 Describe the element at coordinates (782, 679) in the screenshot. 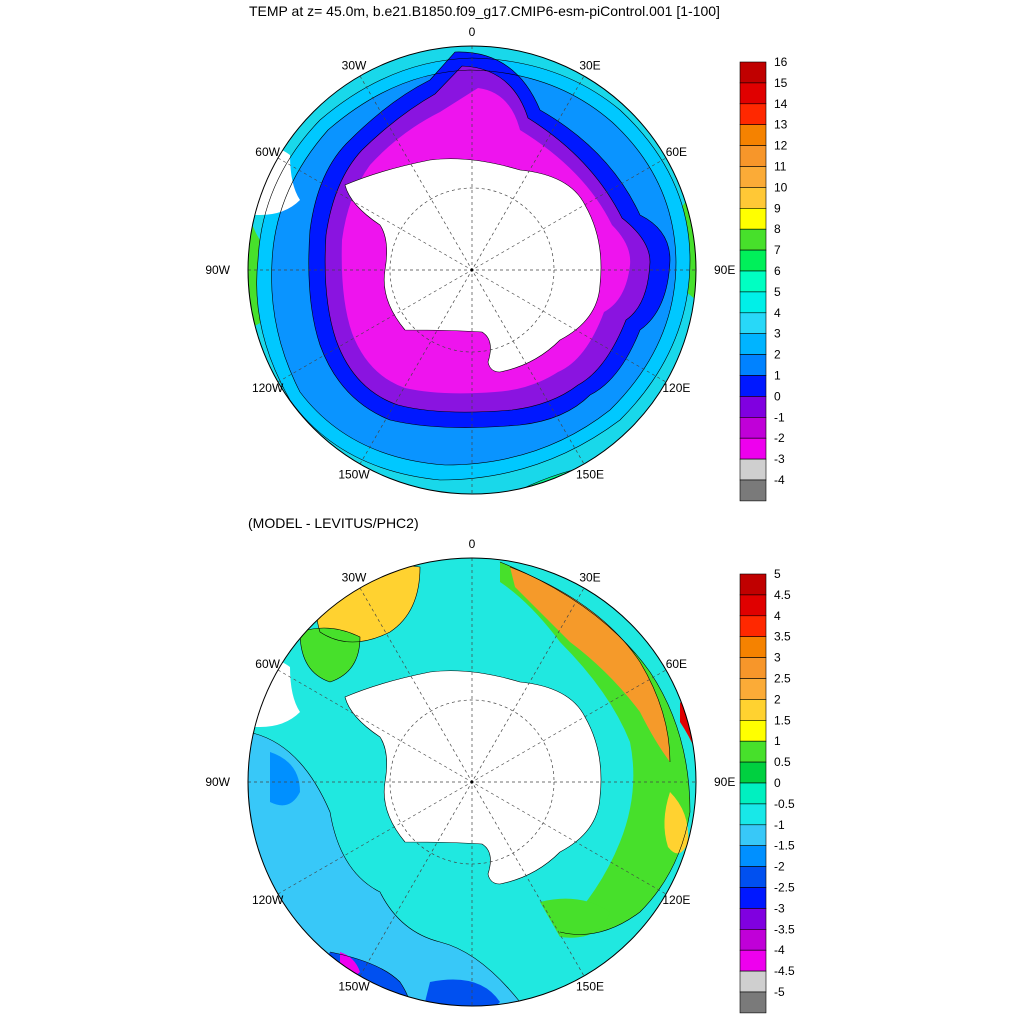

I see `colorbar-label: 2.5` at that location.